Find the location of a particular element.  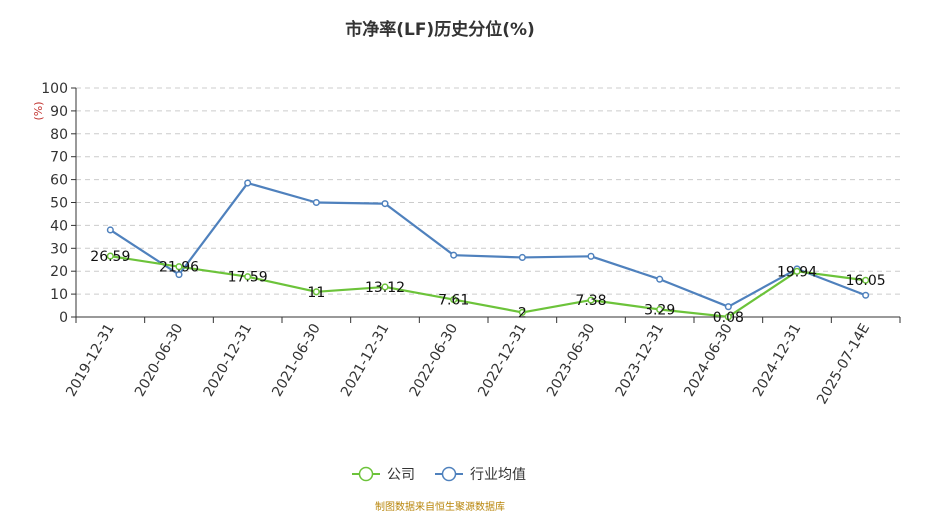

data-source-note: 制图数据来自恒生聚源数据库 is located at coordinates (440, 506).